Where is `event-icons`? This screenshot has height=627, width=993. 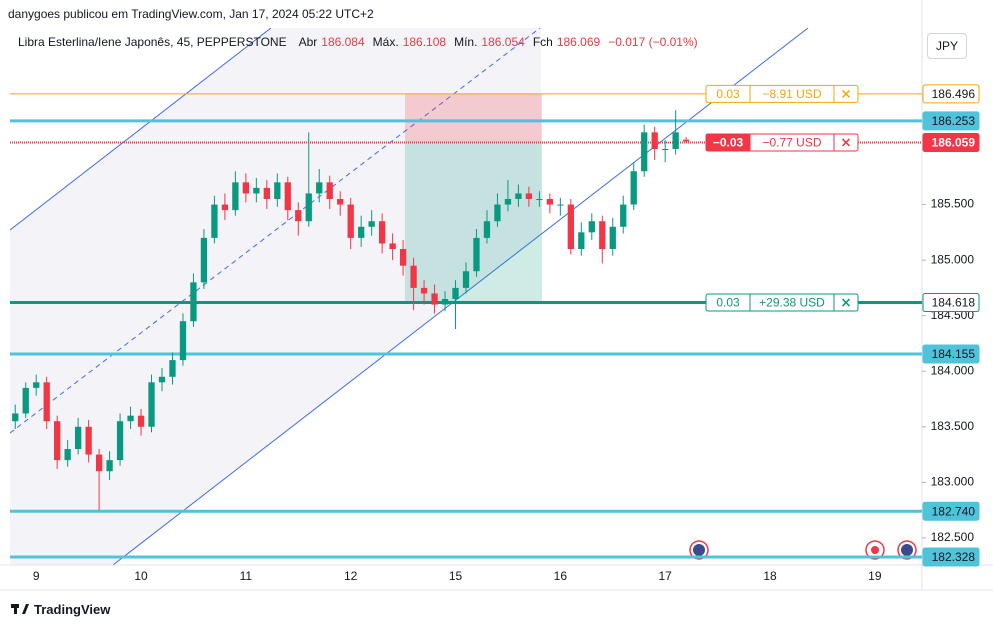 event-icons is located at coordinates (803, 550).